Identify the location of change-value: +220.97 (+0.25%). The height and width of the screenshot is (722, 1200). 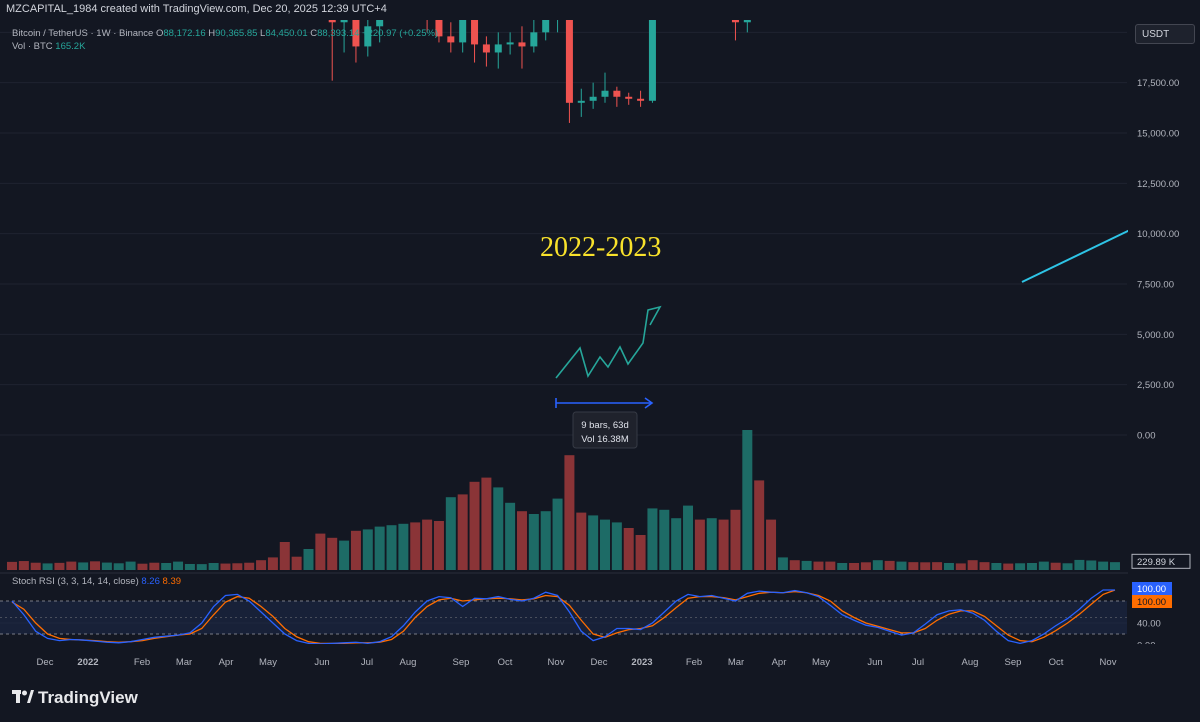
(400, 33).